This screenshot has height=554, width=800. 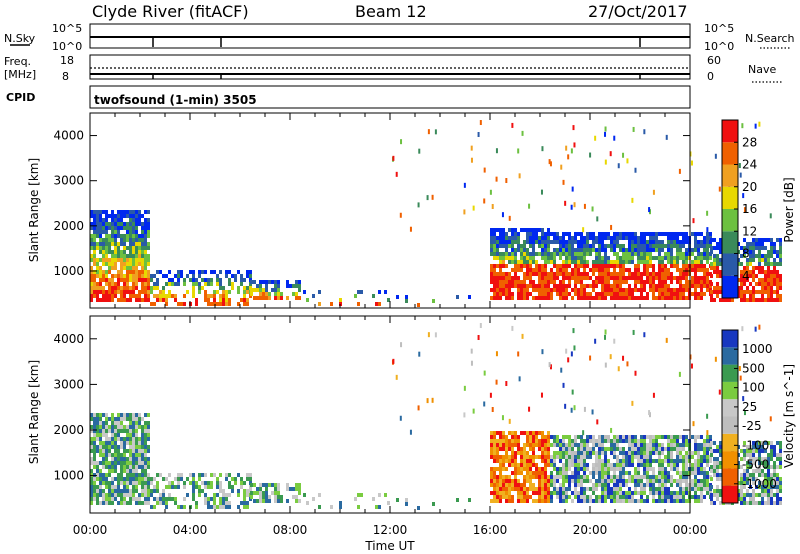 I want to click on freq-tick-top: 18, so click(x=67, y=60).